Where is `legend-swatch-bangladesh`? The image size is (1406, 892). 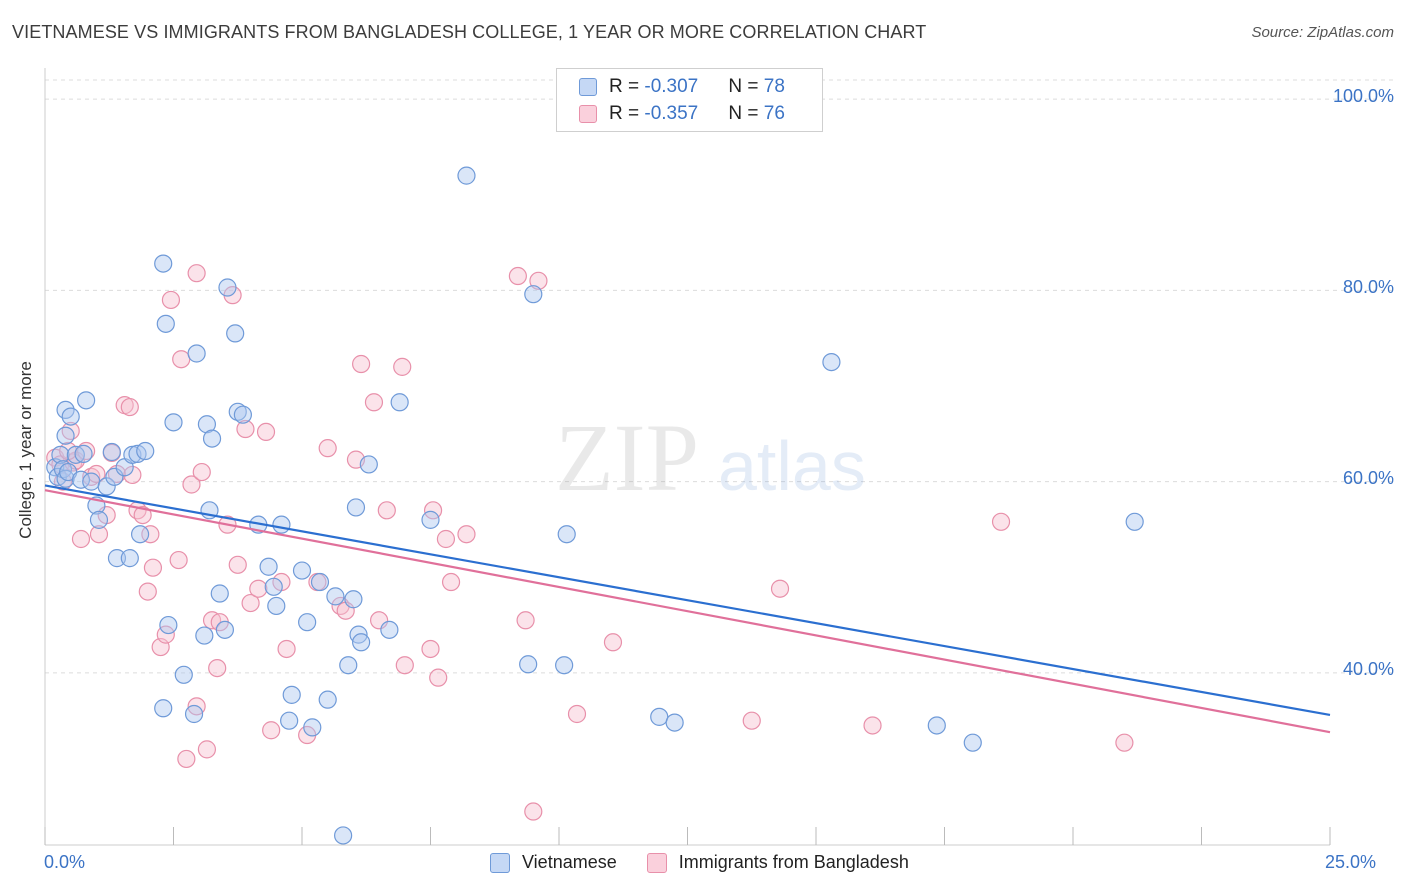
legend-swatch-bangladesh is located at coordinates (588, 114).